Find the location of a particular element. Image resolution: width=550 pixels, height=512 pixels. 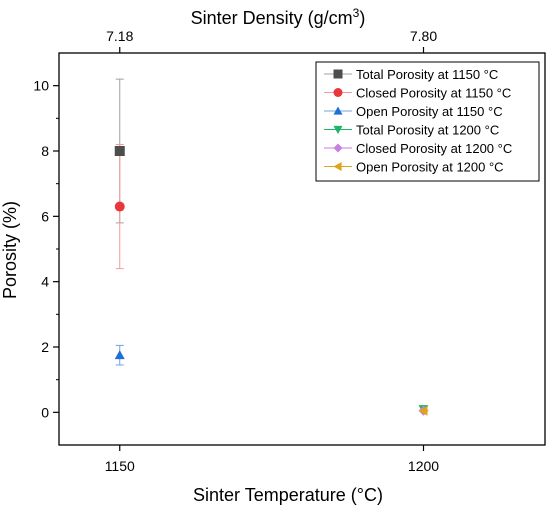

x-tick-label: 1150 is located at coordinates (120, 466).